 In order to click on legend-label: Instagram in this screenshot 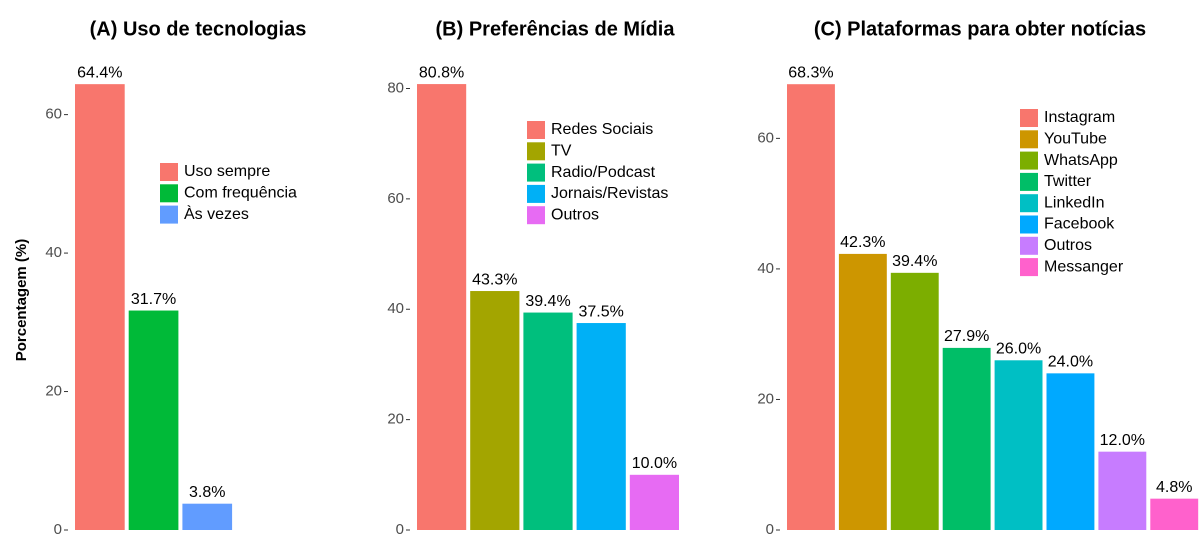, I will do `click(1079, 117)`.